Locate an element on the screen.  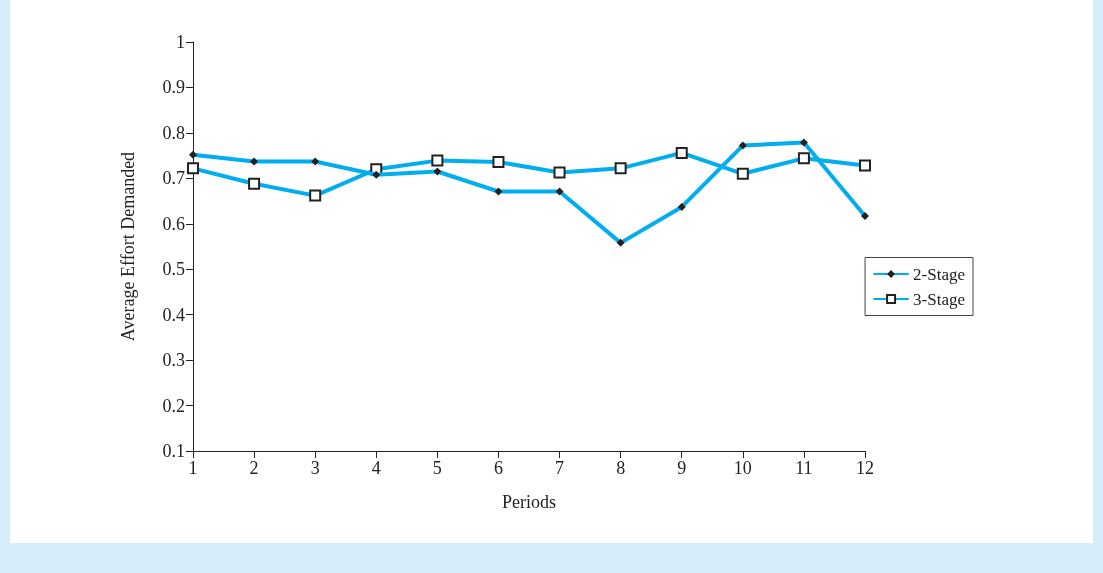
x-tick-label: 5 is located at coordinates (437, 468).